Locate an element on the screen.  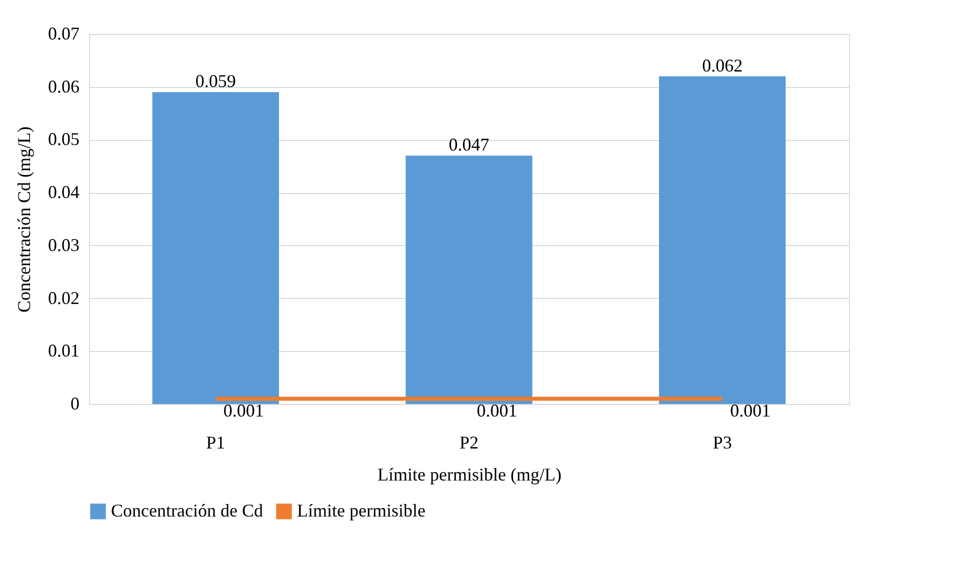
y-tick-label: 0.03 is located at coordinates (64, 244).